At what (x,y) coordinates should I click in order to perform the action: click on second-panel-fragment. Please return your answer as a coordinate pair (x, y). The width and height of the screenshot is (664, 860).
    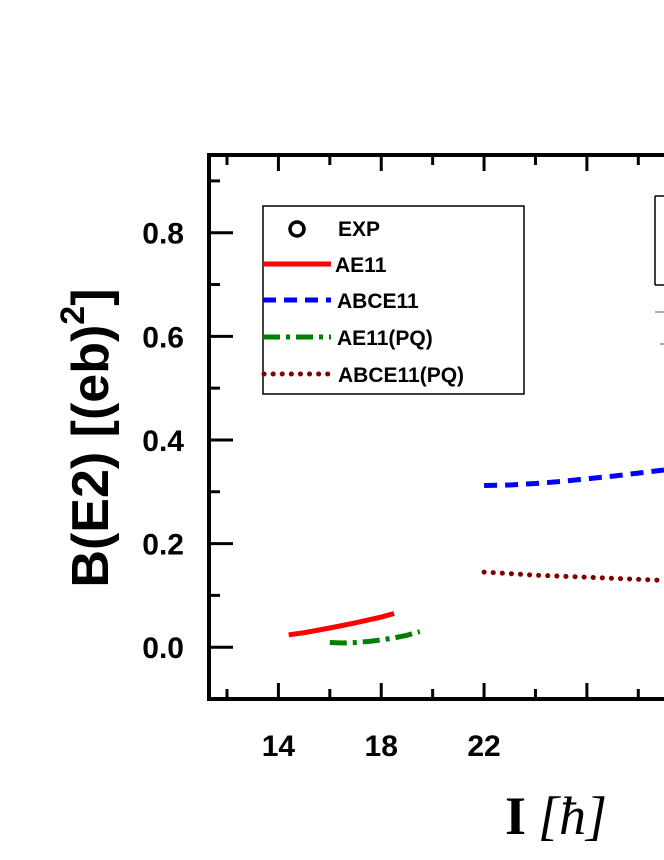
    Looking at the image, I should click on (659, 270).